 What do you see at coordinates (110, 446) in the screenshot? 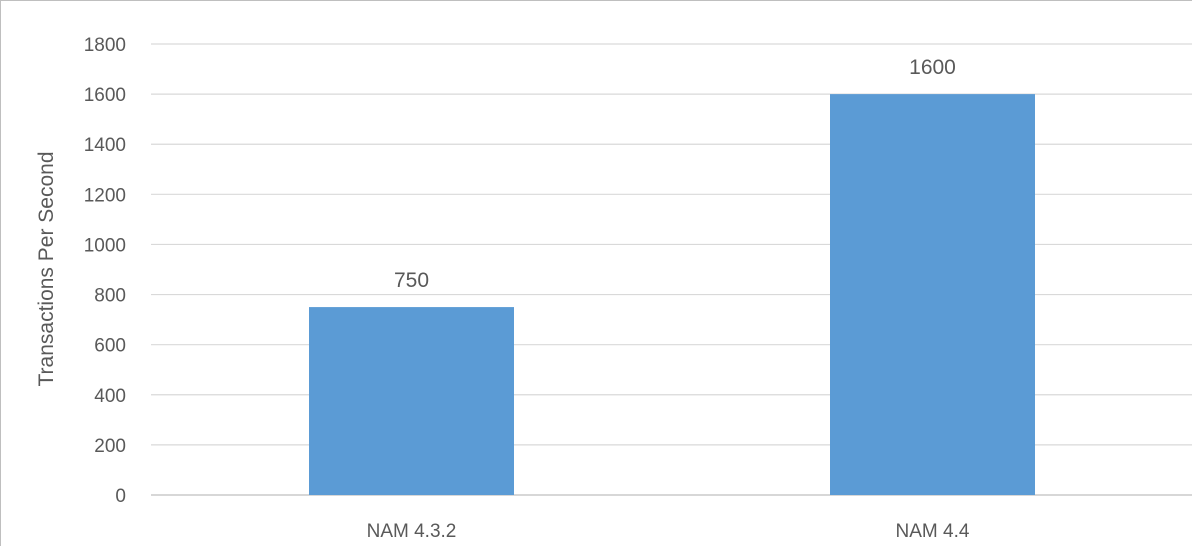
I see `y-tick-label: 200` at bounding box center [110, 446].